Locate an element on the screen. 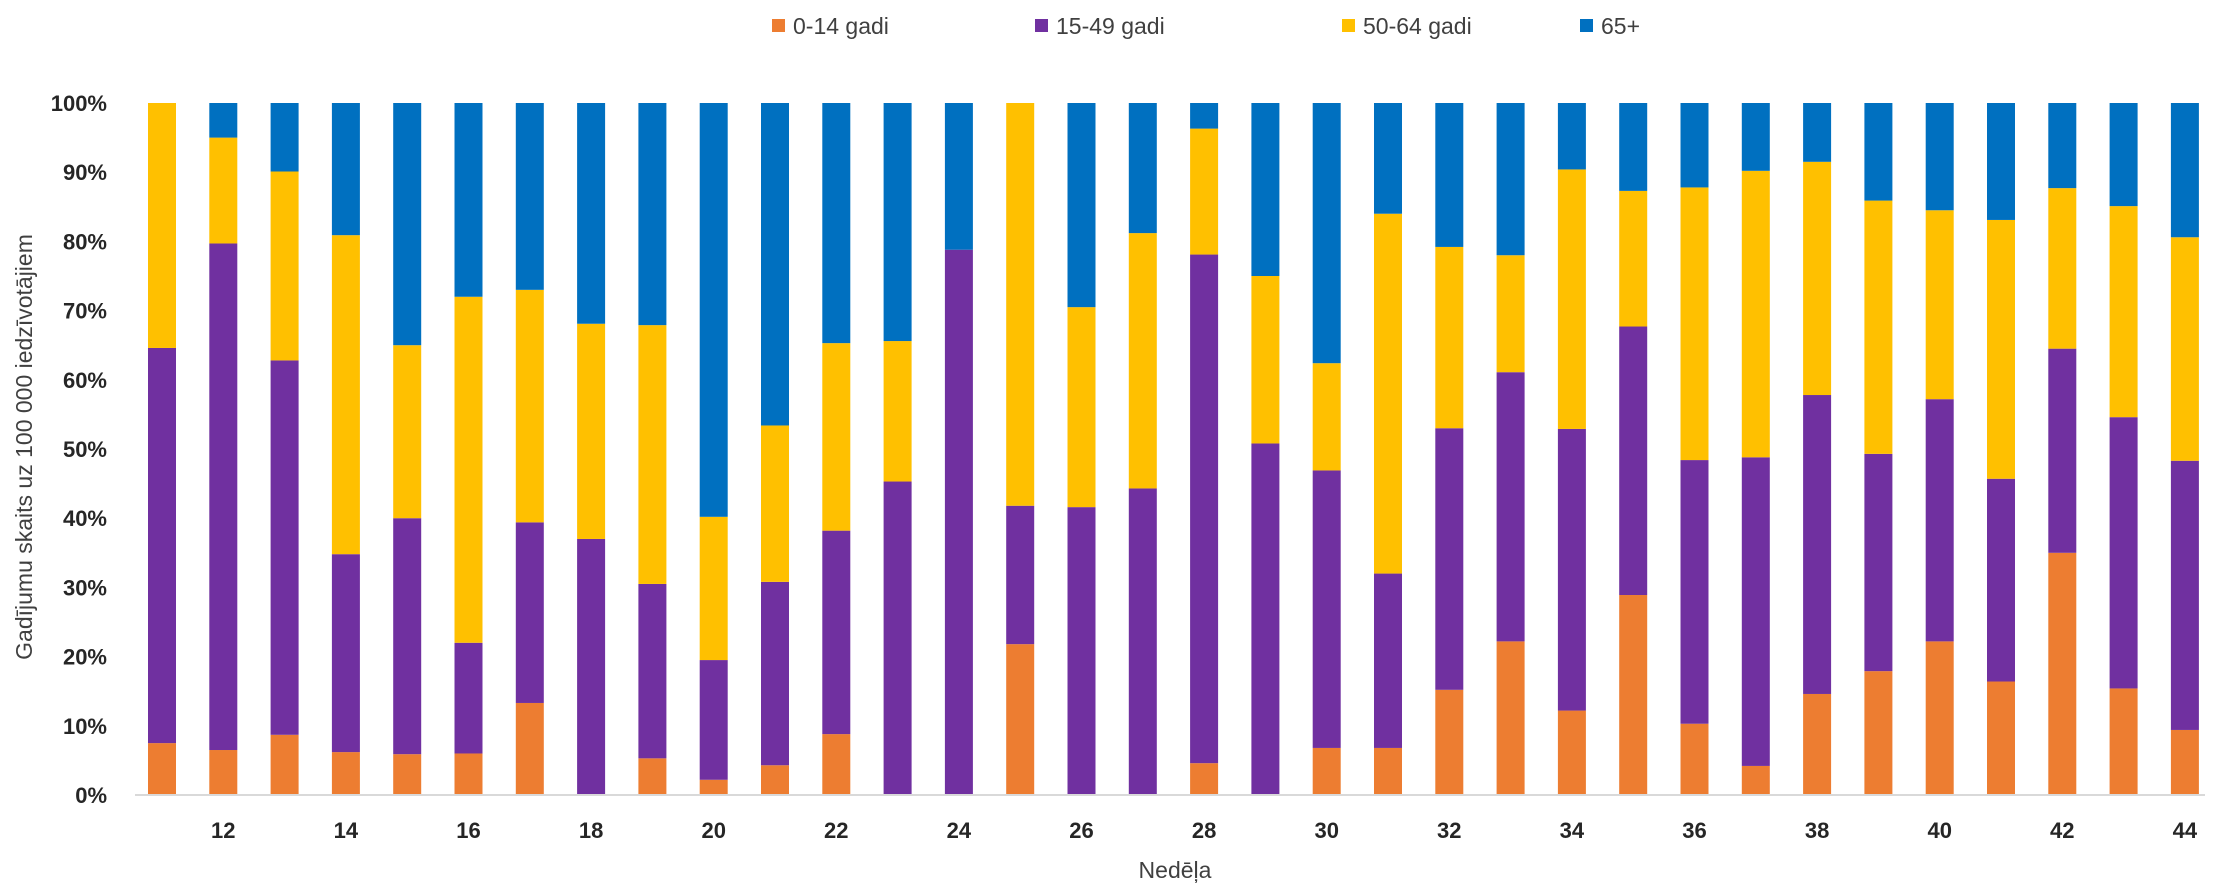 The width and height of the screenshot is (2213, 884). x-tick-label: 34 is located at coordinates (1572, 830).